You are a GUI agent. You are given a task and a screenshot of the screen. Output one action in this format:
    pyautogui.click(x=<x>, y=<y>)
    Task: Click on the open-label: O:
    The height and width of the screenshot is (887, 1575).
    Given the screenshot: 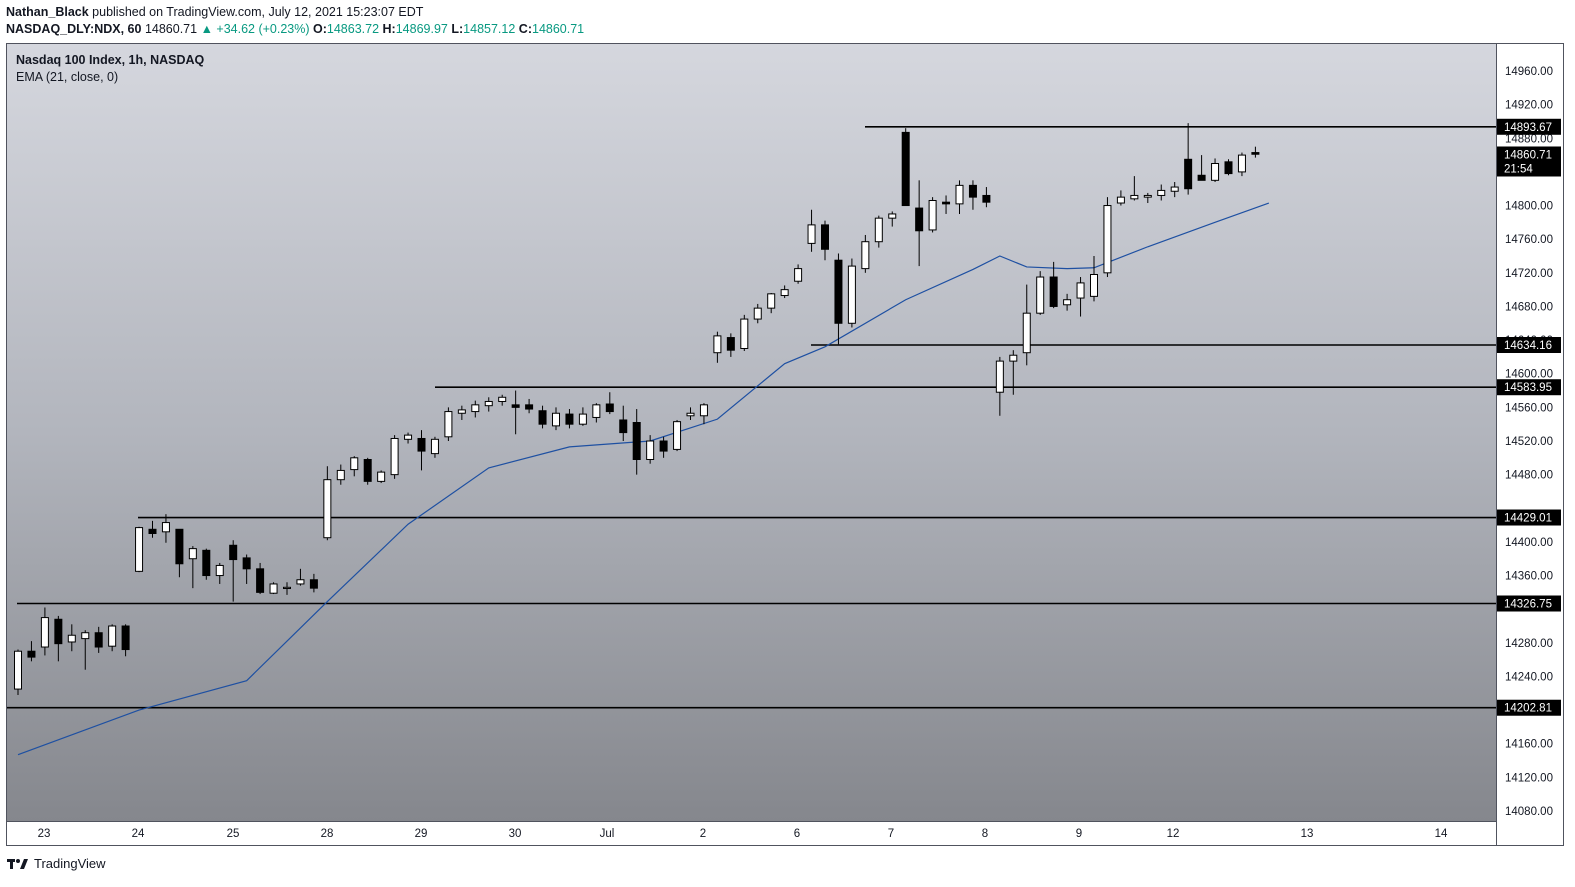 What is the action you would take?
    pyautogui.click(x=320, y=29)
    